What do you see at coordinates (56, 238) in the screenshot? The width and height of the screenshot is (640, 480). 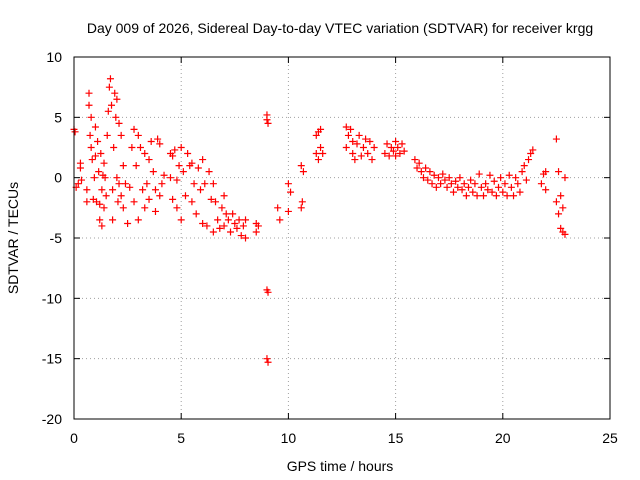 I see `y-tick-label: -5` at bounding box center [56, 238].